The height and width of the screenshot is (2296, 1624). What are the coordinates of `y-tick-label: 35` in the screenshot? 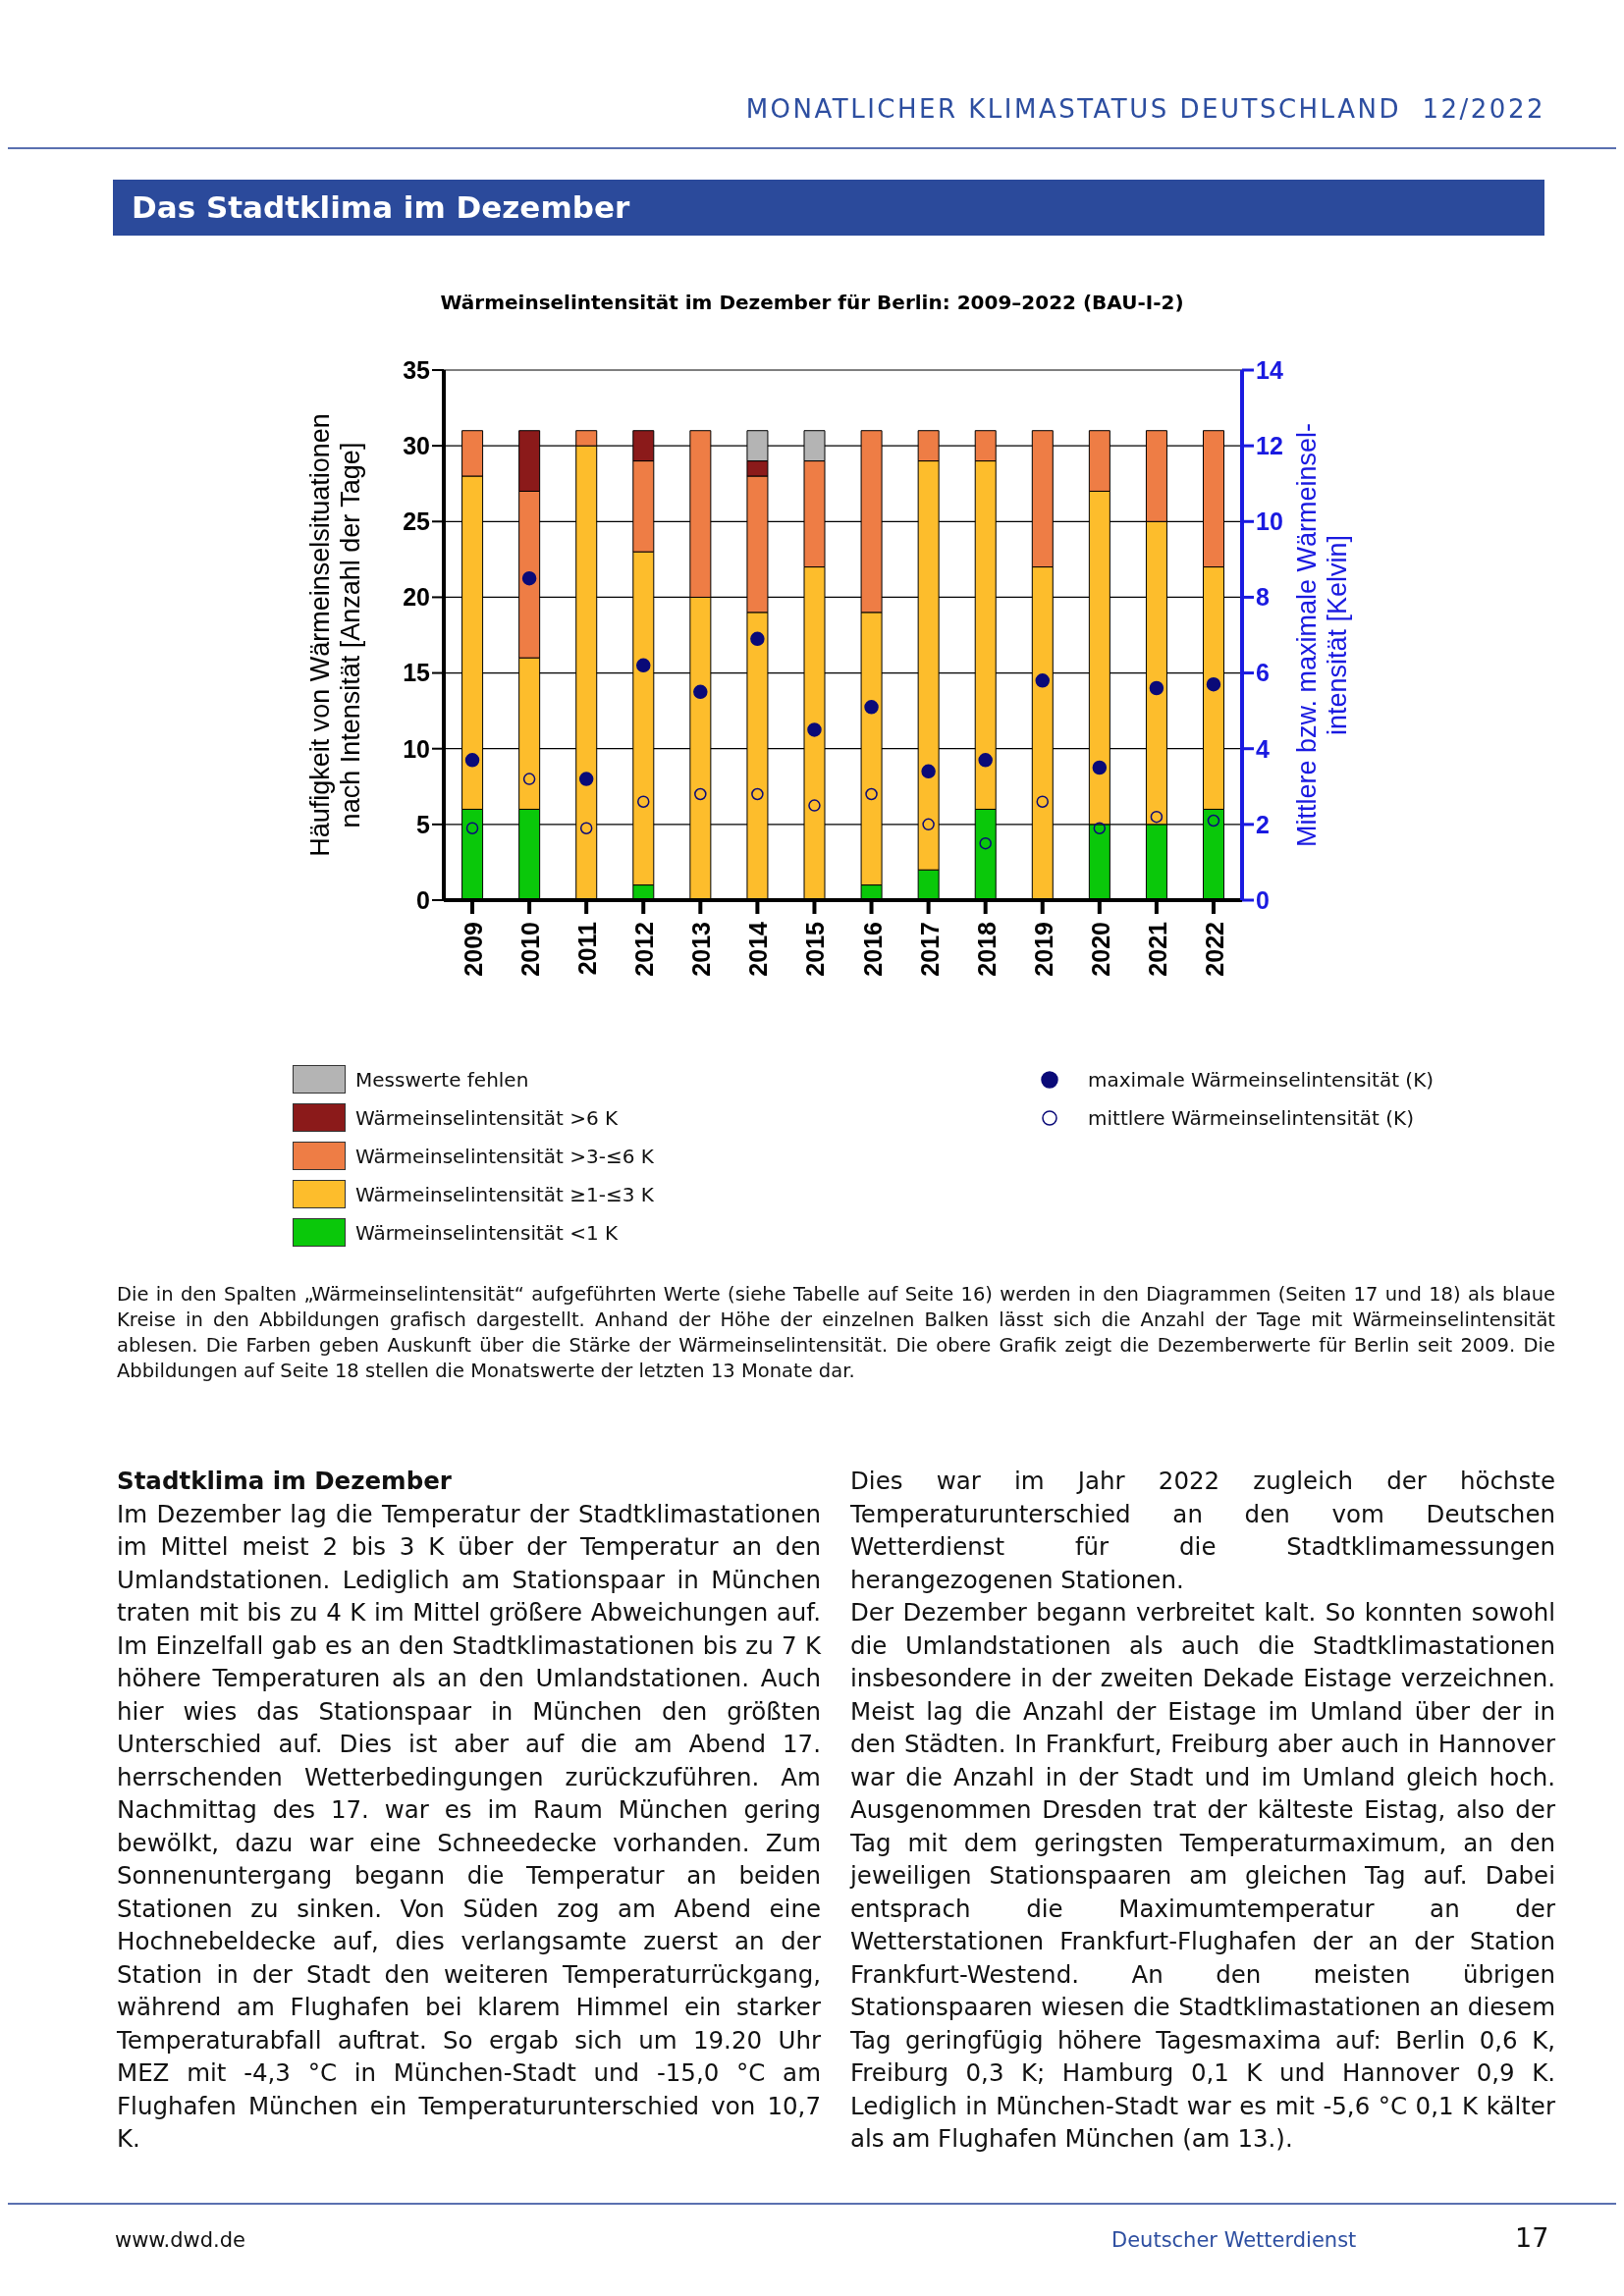 It's located at (417, 369).